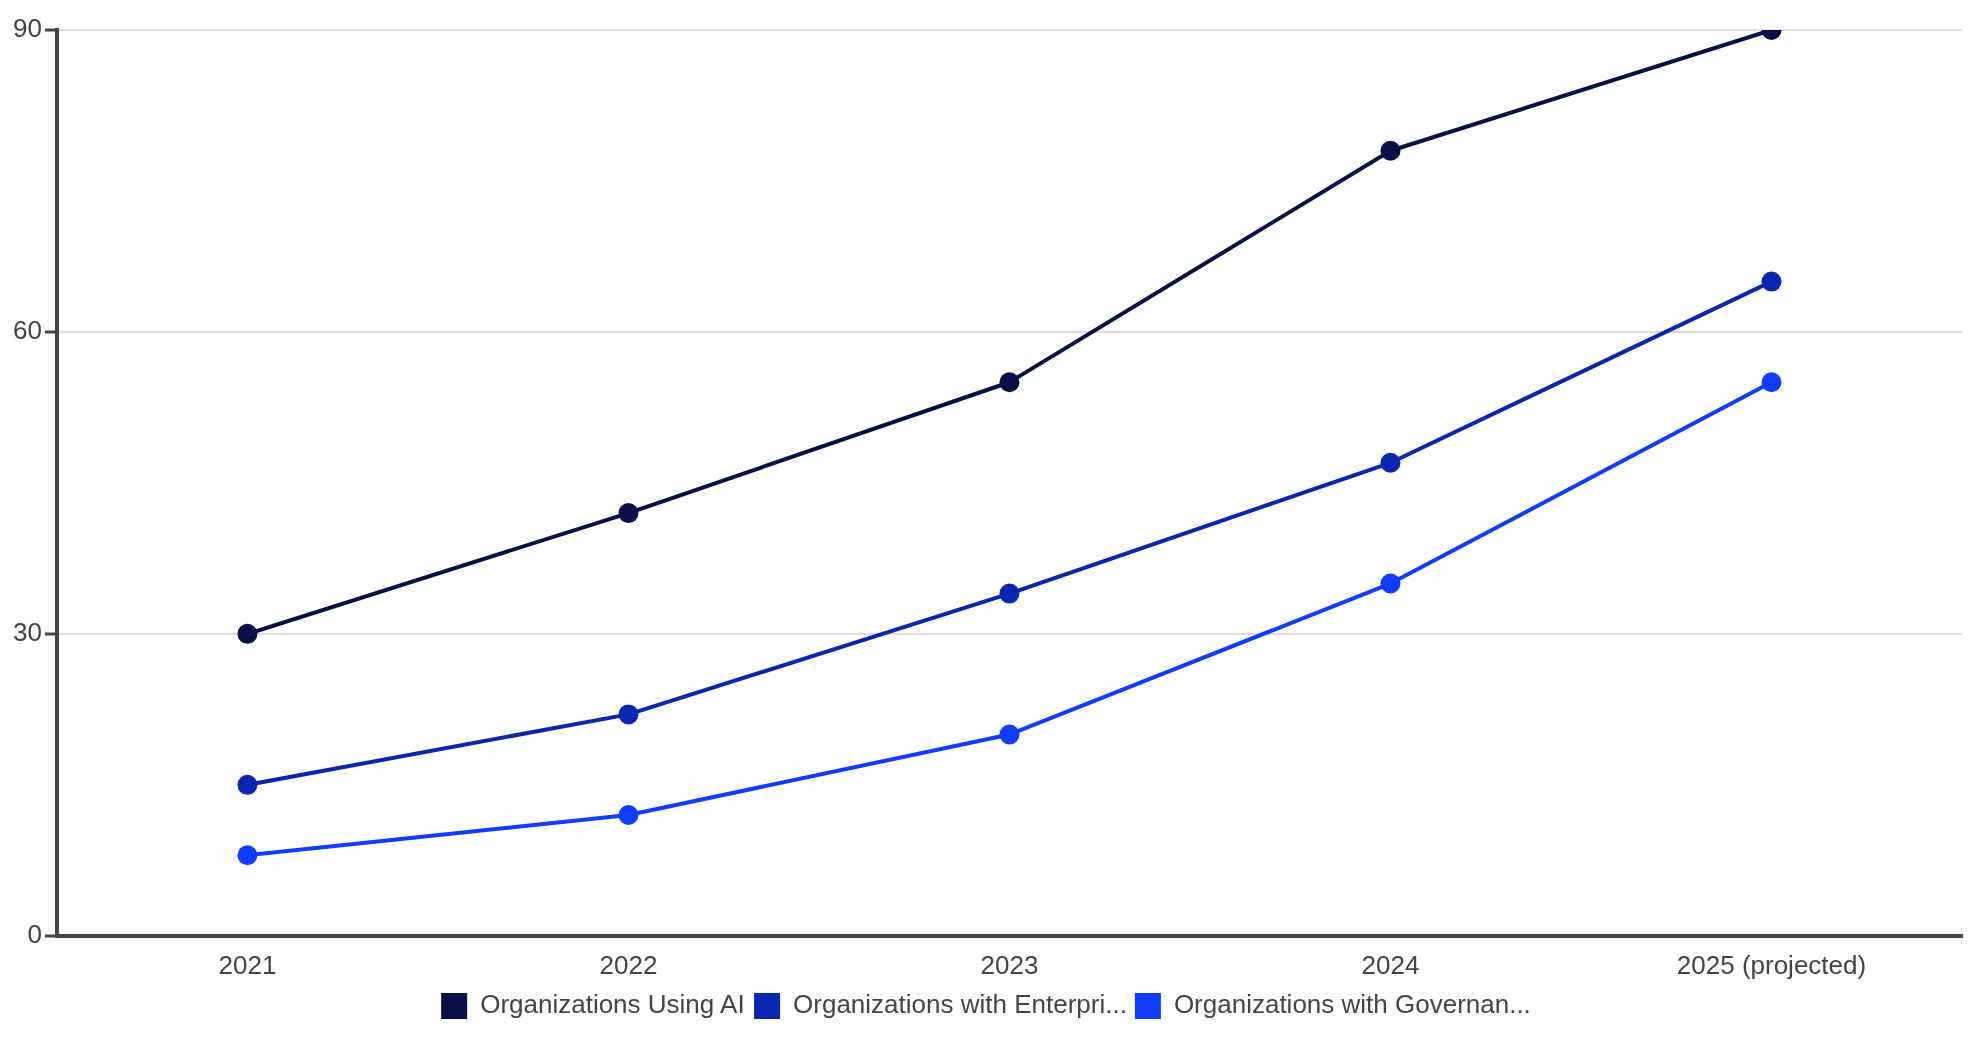 This screenshot has height=1039, width=1977. I want to click on x-tick-label: 2023, so click(1009, 964).